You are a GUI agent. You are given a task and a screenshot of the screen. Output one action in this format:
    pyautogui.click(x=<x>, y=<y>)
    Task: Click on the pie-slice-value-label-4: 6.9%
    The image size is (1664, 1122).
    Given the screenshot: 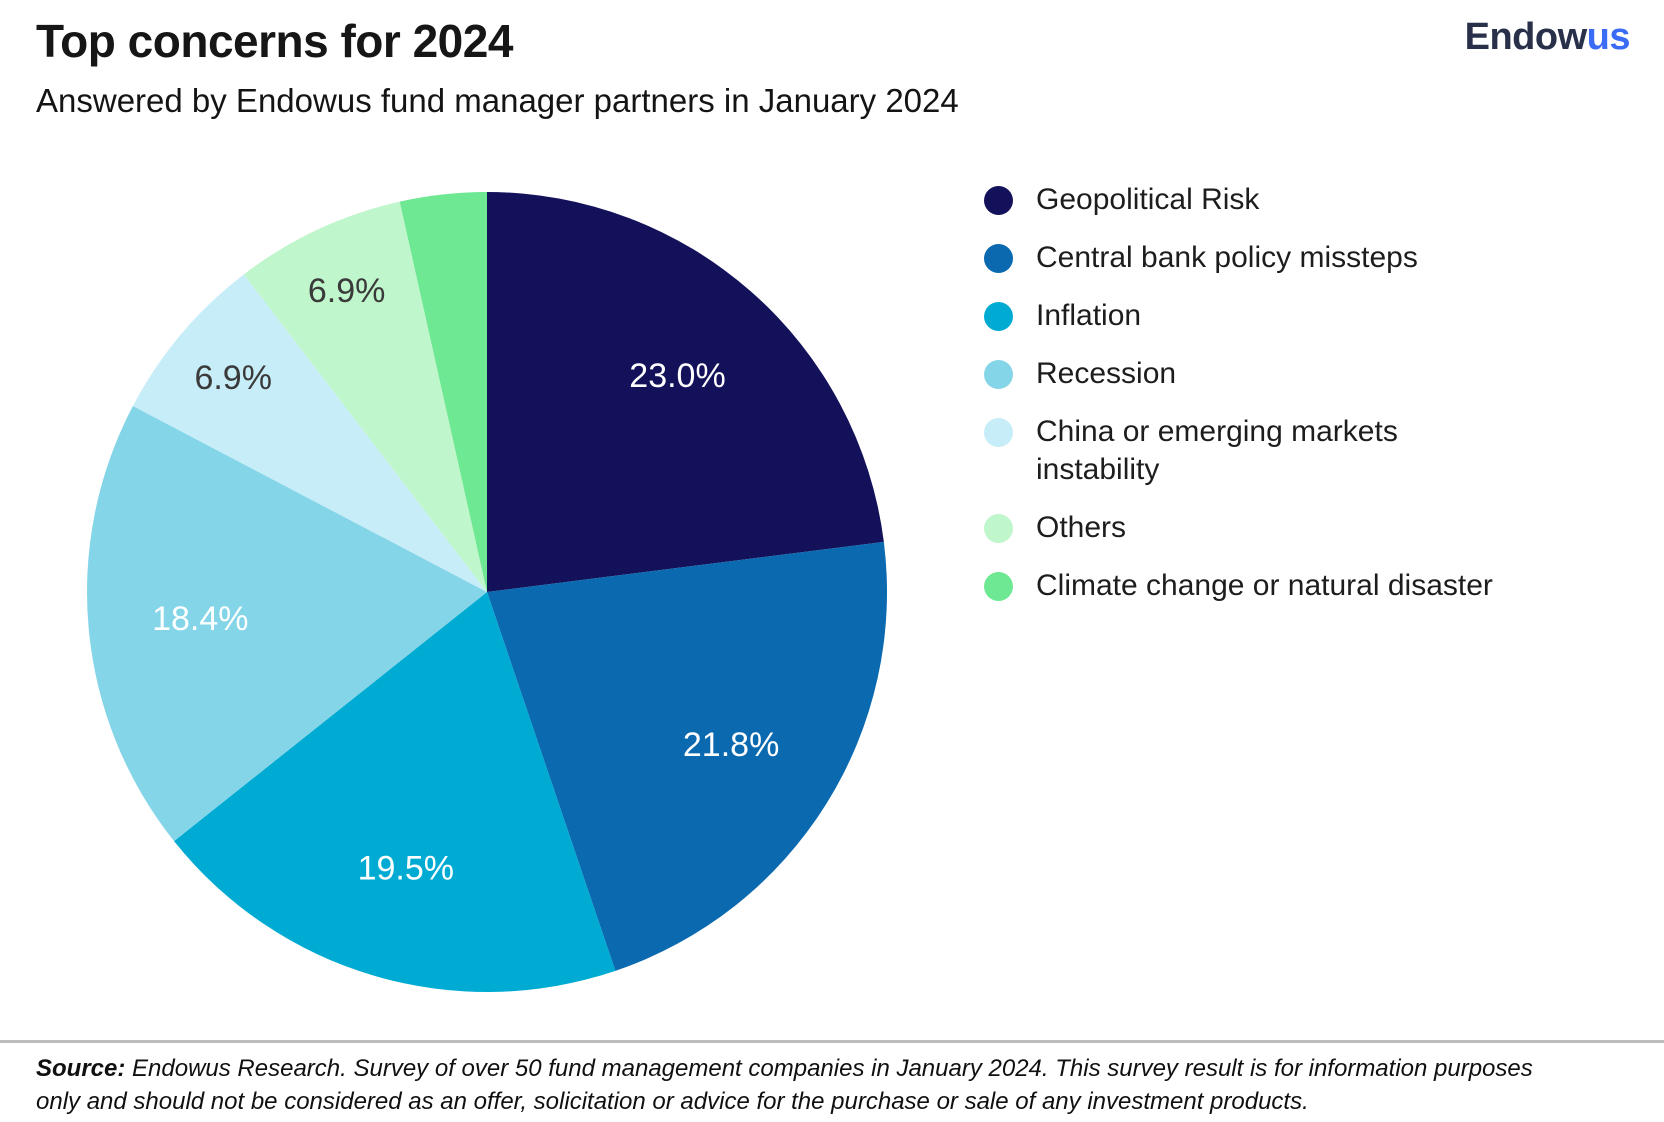 What is the action you would take?
    pyautogui.click(x=233, y=378)
    